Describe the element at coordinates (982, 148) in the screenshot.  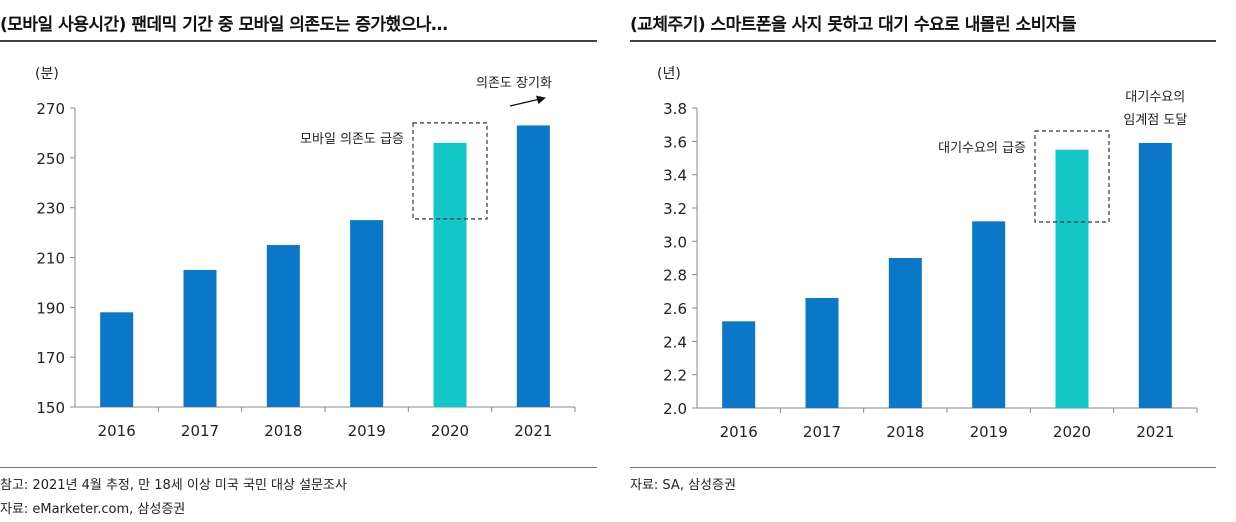
I see `annotation-box-label: 대기수요의 급증` at that location.